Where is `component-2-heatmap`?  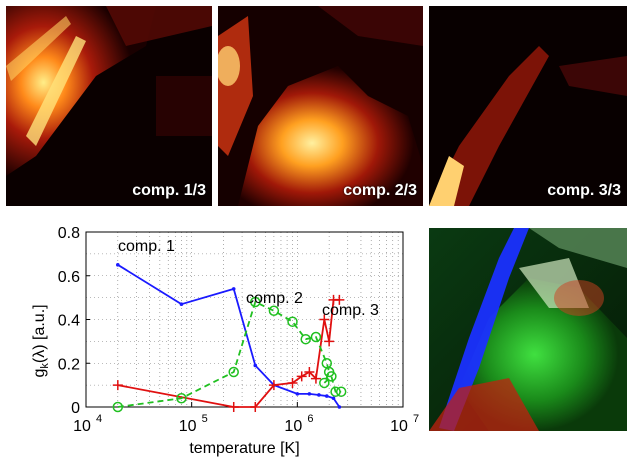 component-2-heatmap is located at coordinates (320, 106).